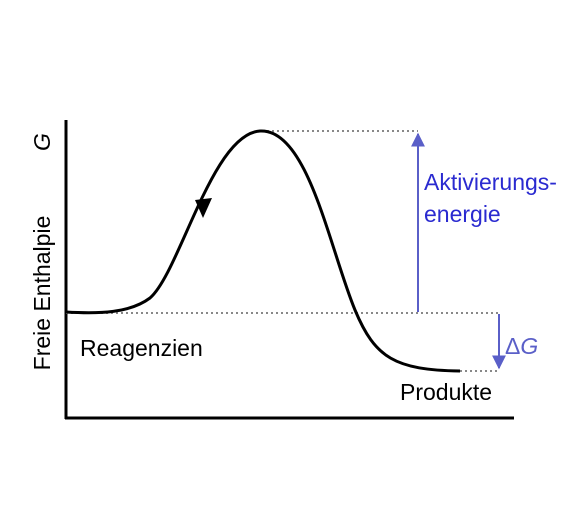 Image resolution: width=577 pixels, height=514 pixels. I want to click on delta-g-label: ΔG, so click(521, 346).